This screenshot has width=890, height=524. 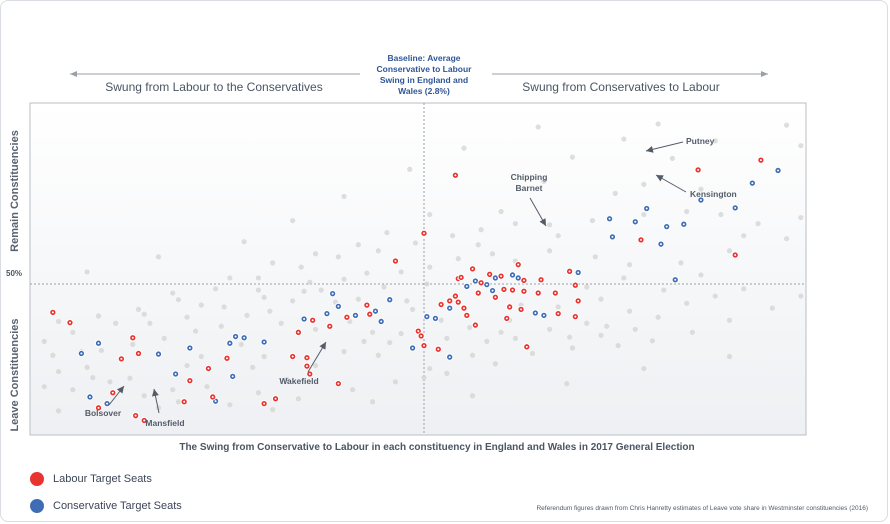 I want to click on y-label-remain: Remain Constituencies, so click(x=15, y=191).